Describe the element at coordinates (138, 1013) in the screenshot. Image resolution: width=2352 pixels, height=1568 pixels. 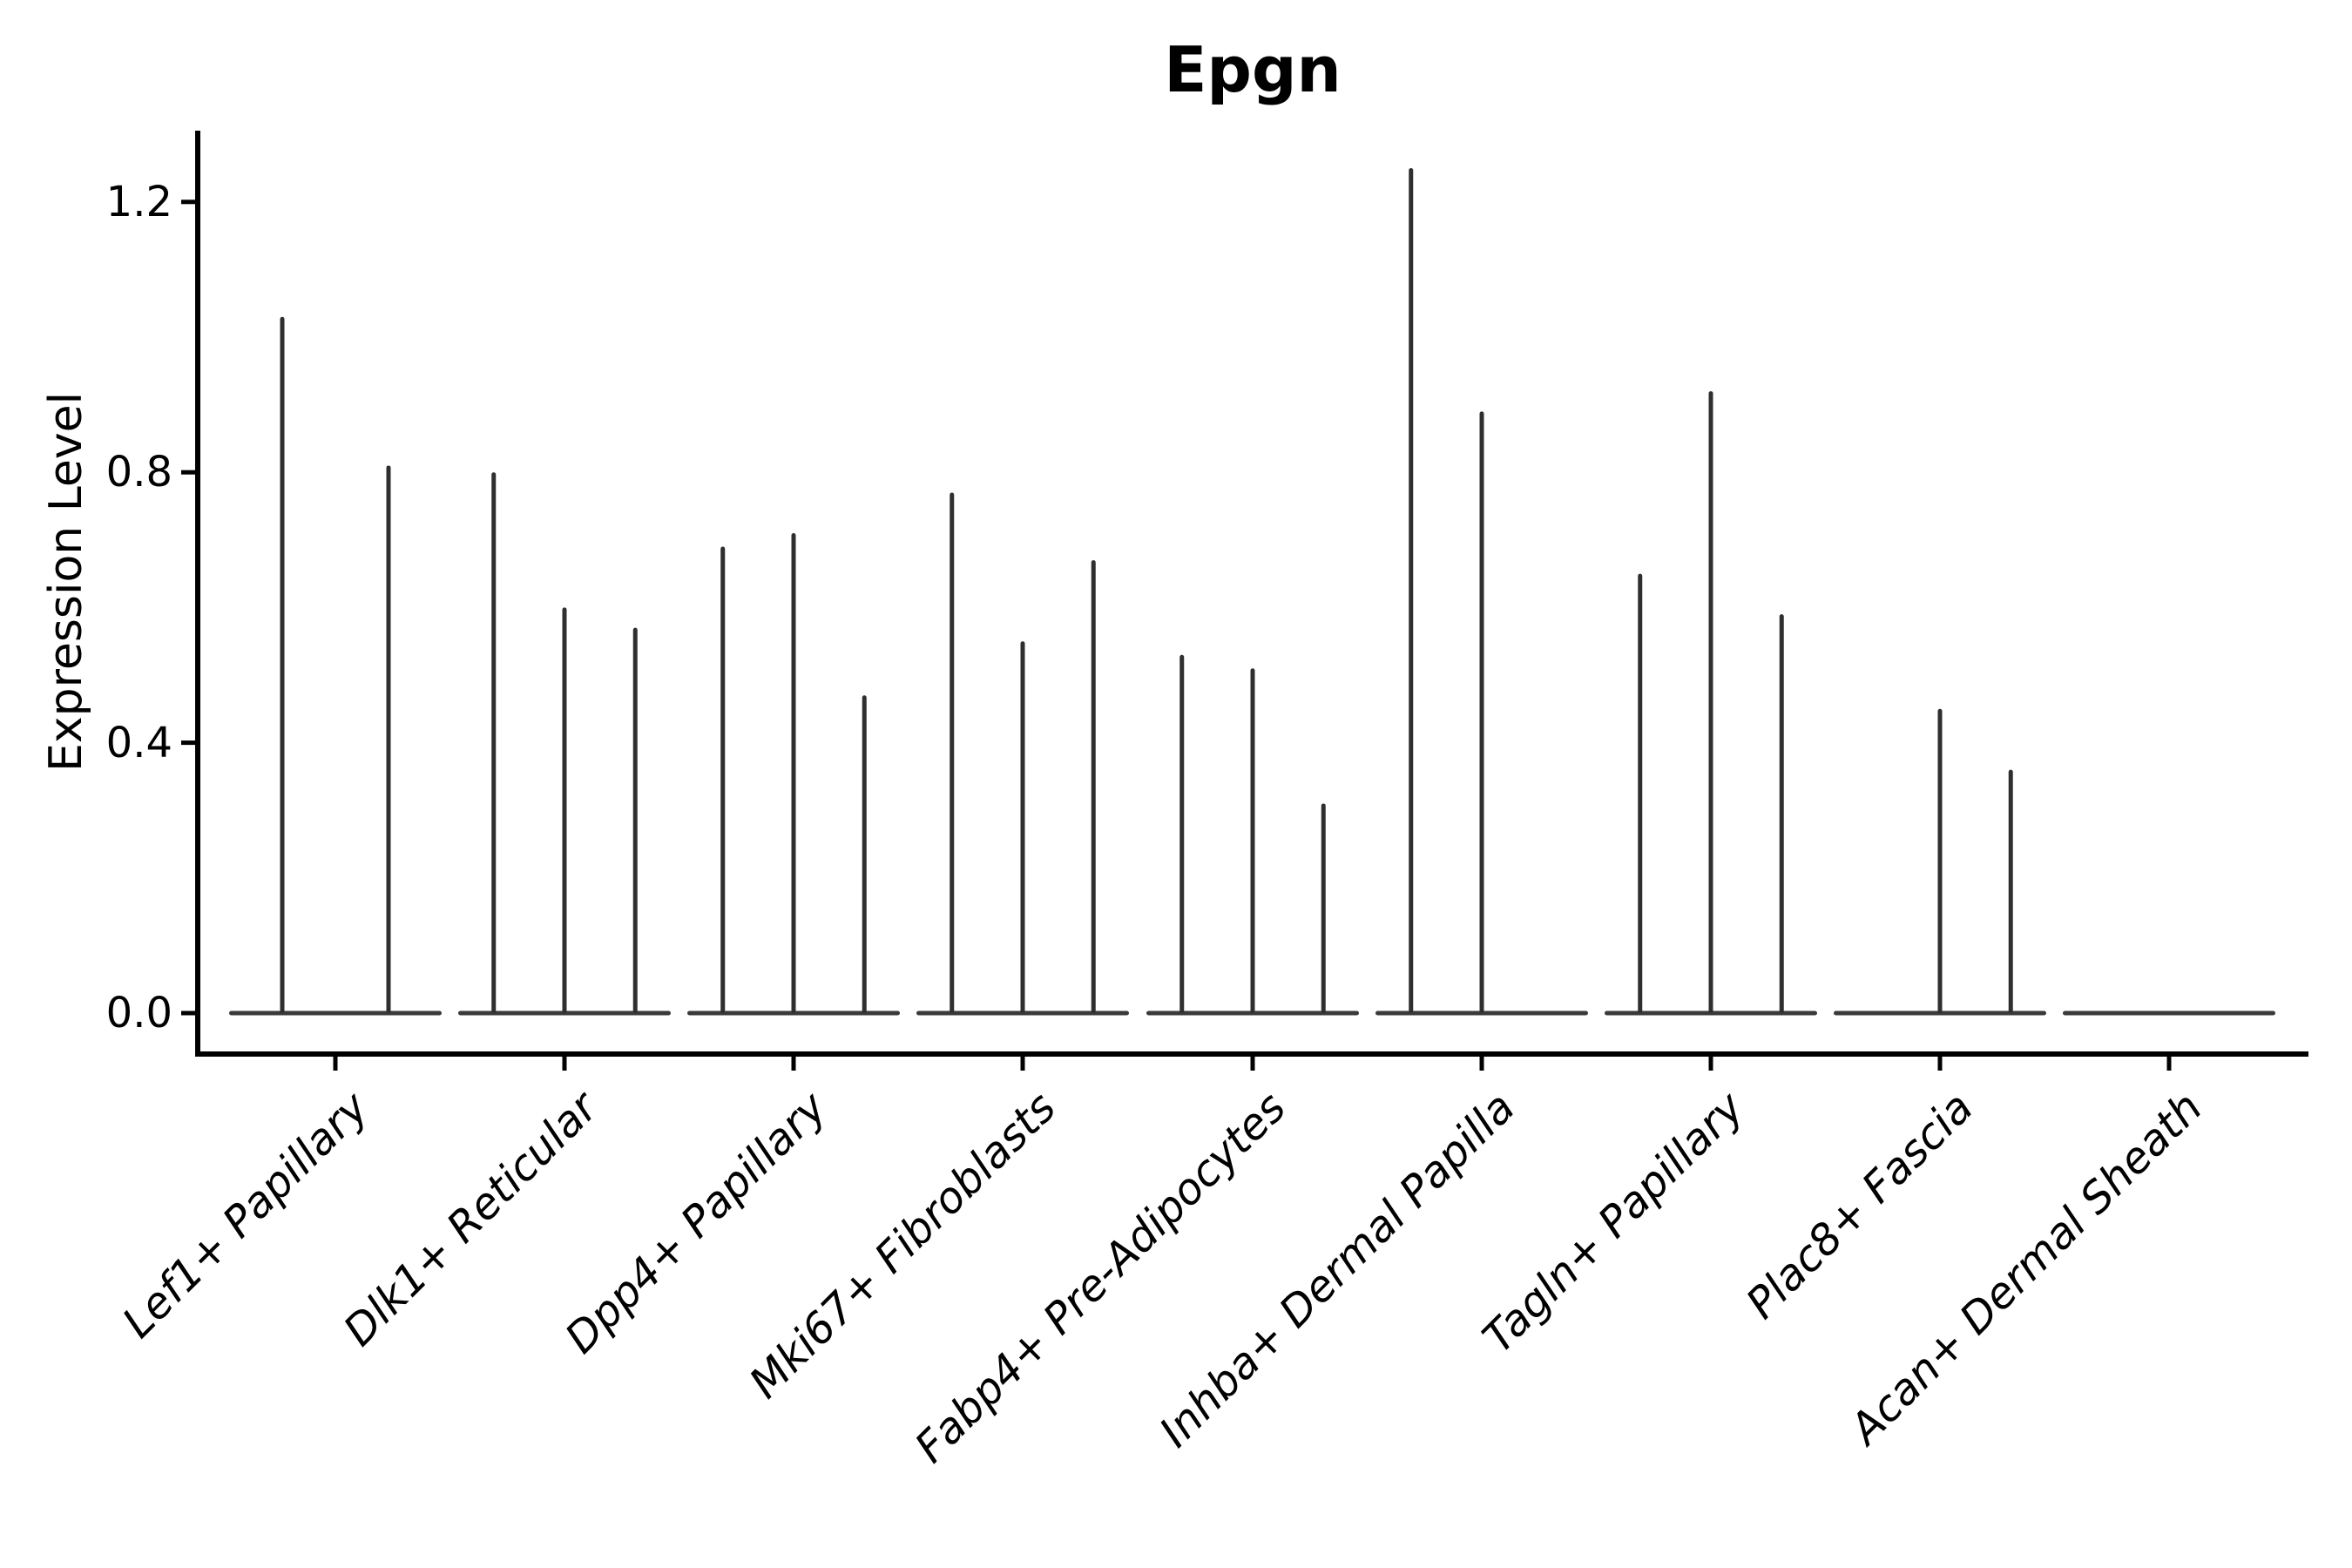
I see `y-tick-label: 0.0` at that location.